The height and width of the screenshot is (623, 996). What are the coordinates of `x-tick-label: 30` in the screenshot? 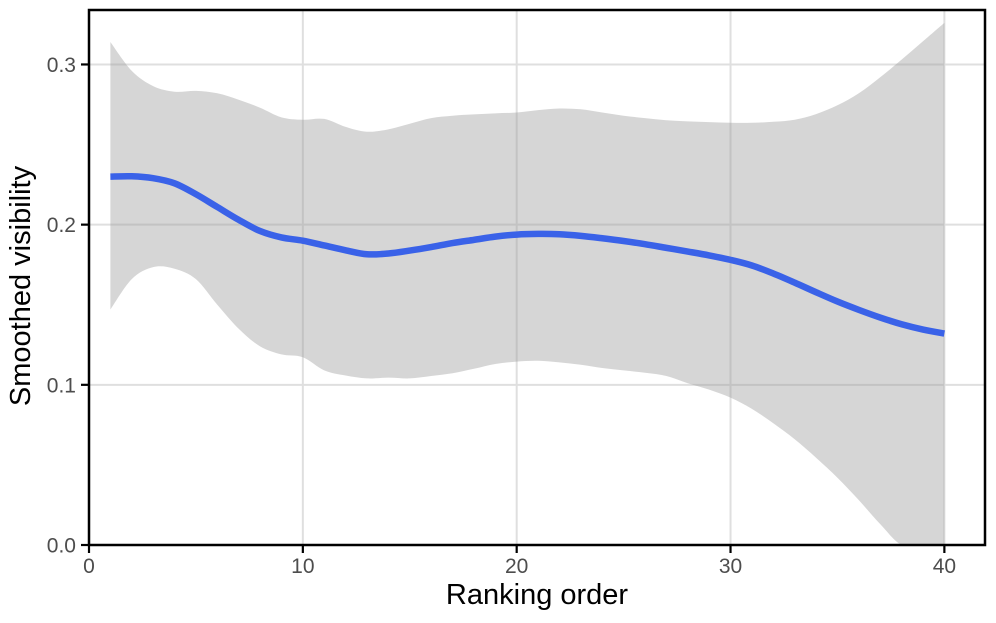 It's located at (730, 566).